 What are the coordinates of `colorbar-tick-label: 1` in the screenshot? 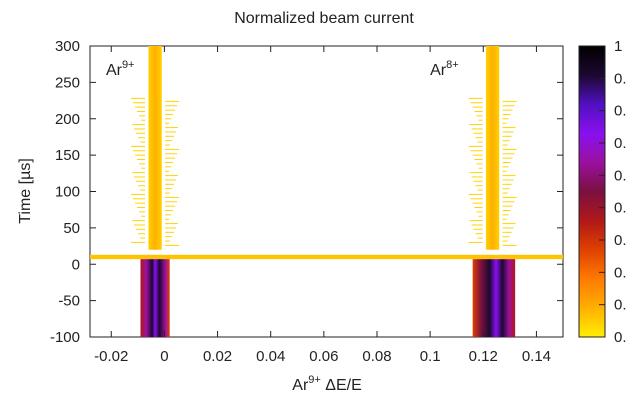 It's located at (618, 46).